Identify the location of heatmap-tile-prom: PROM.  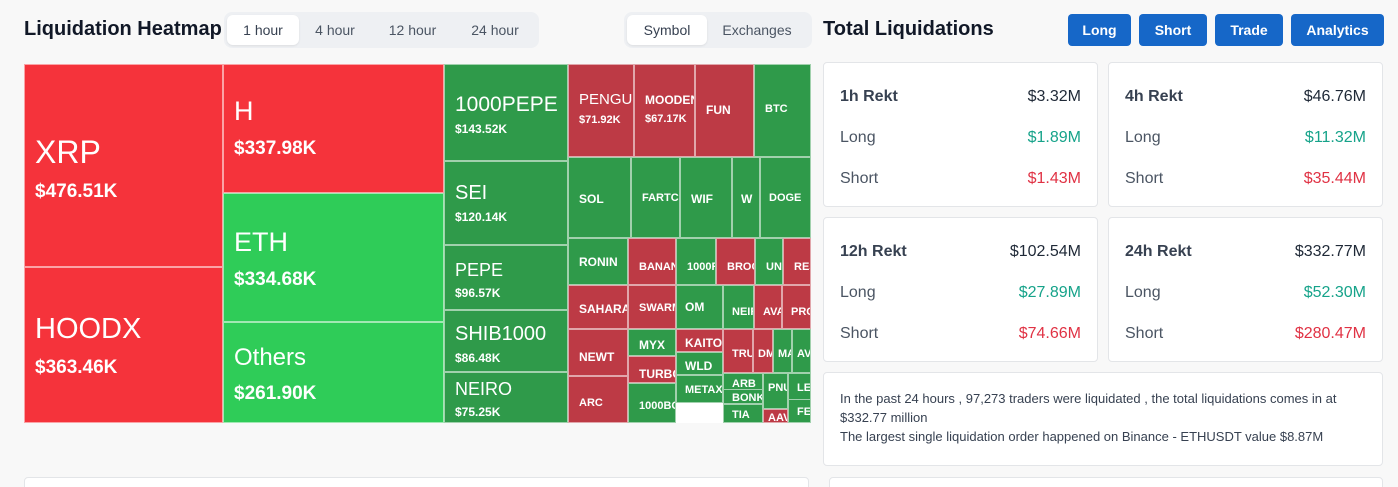
(796, 307).